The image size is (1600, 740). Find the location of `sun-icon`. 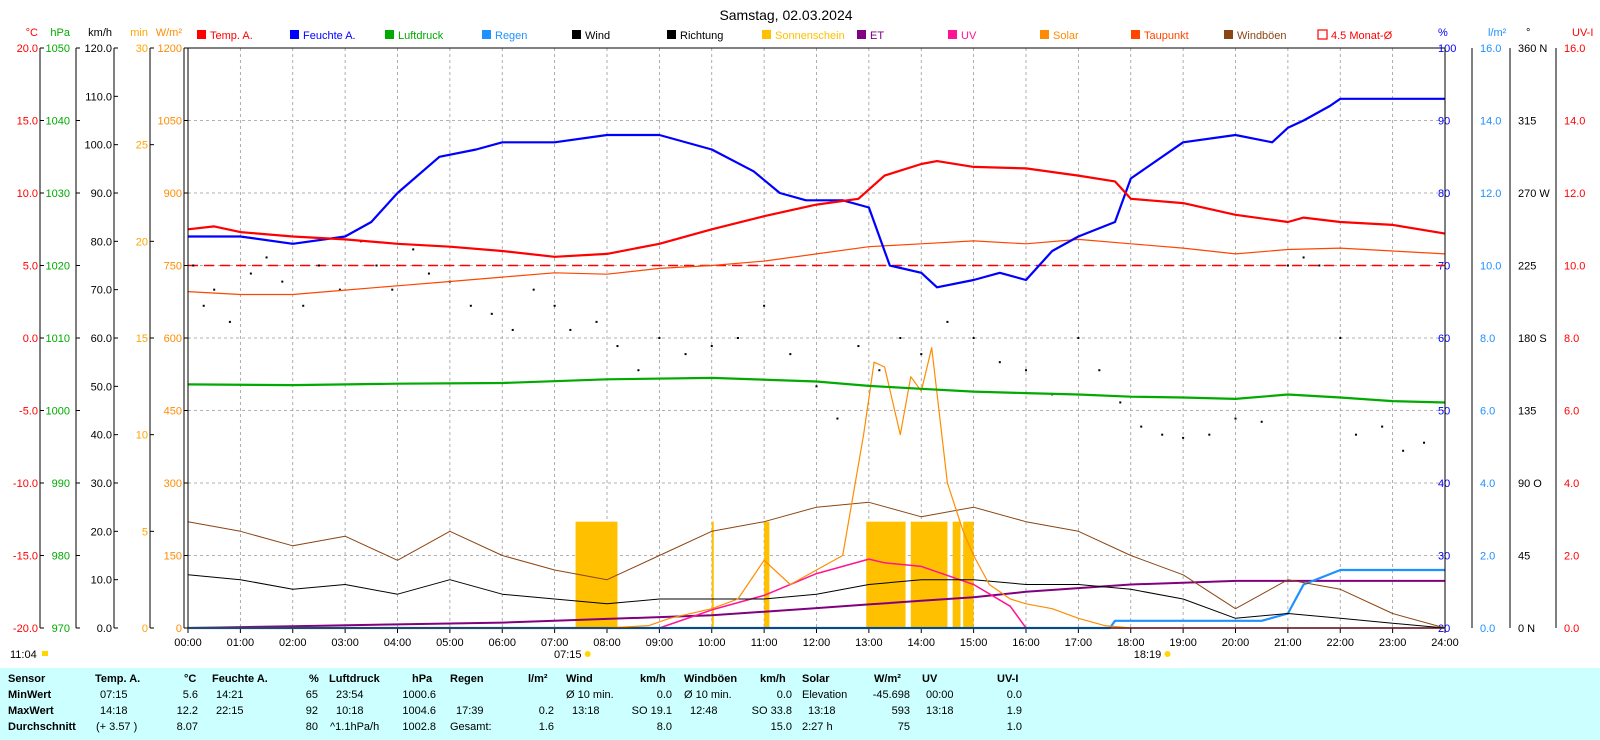

sun-icon is located at coordinates (587, 654).